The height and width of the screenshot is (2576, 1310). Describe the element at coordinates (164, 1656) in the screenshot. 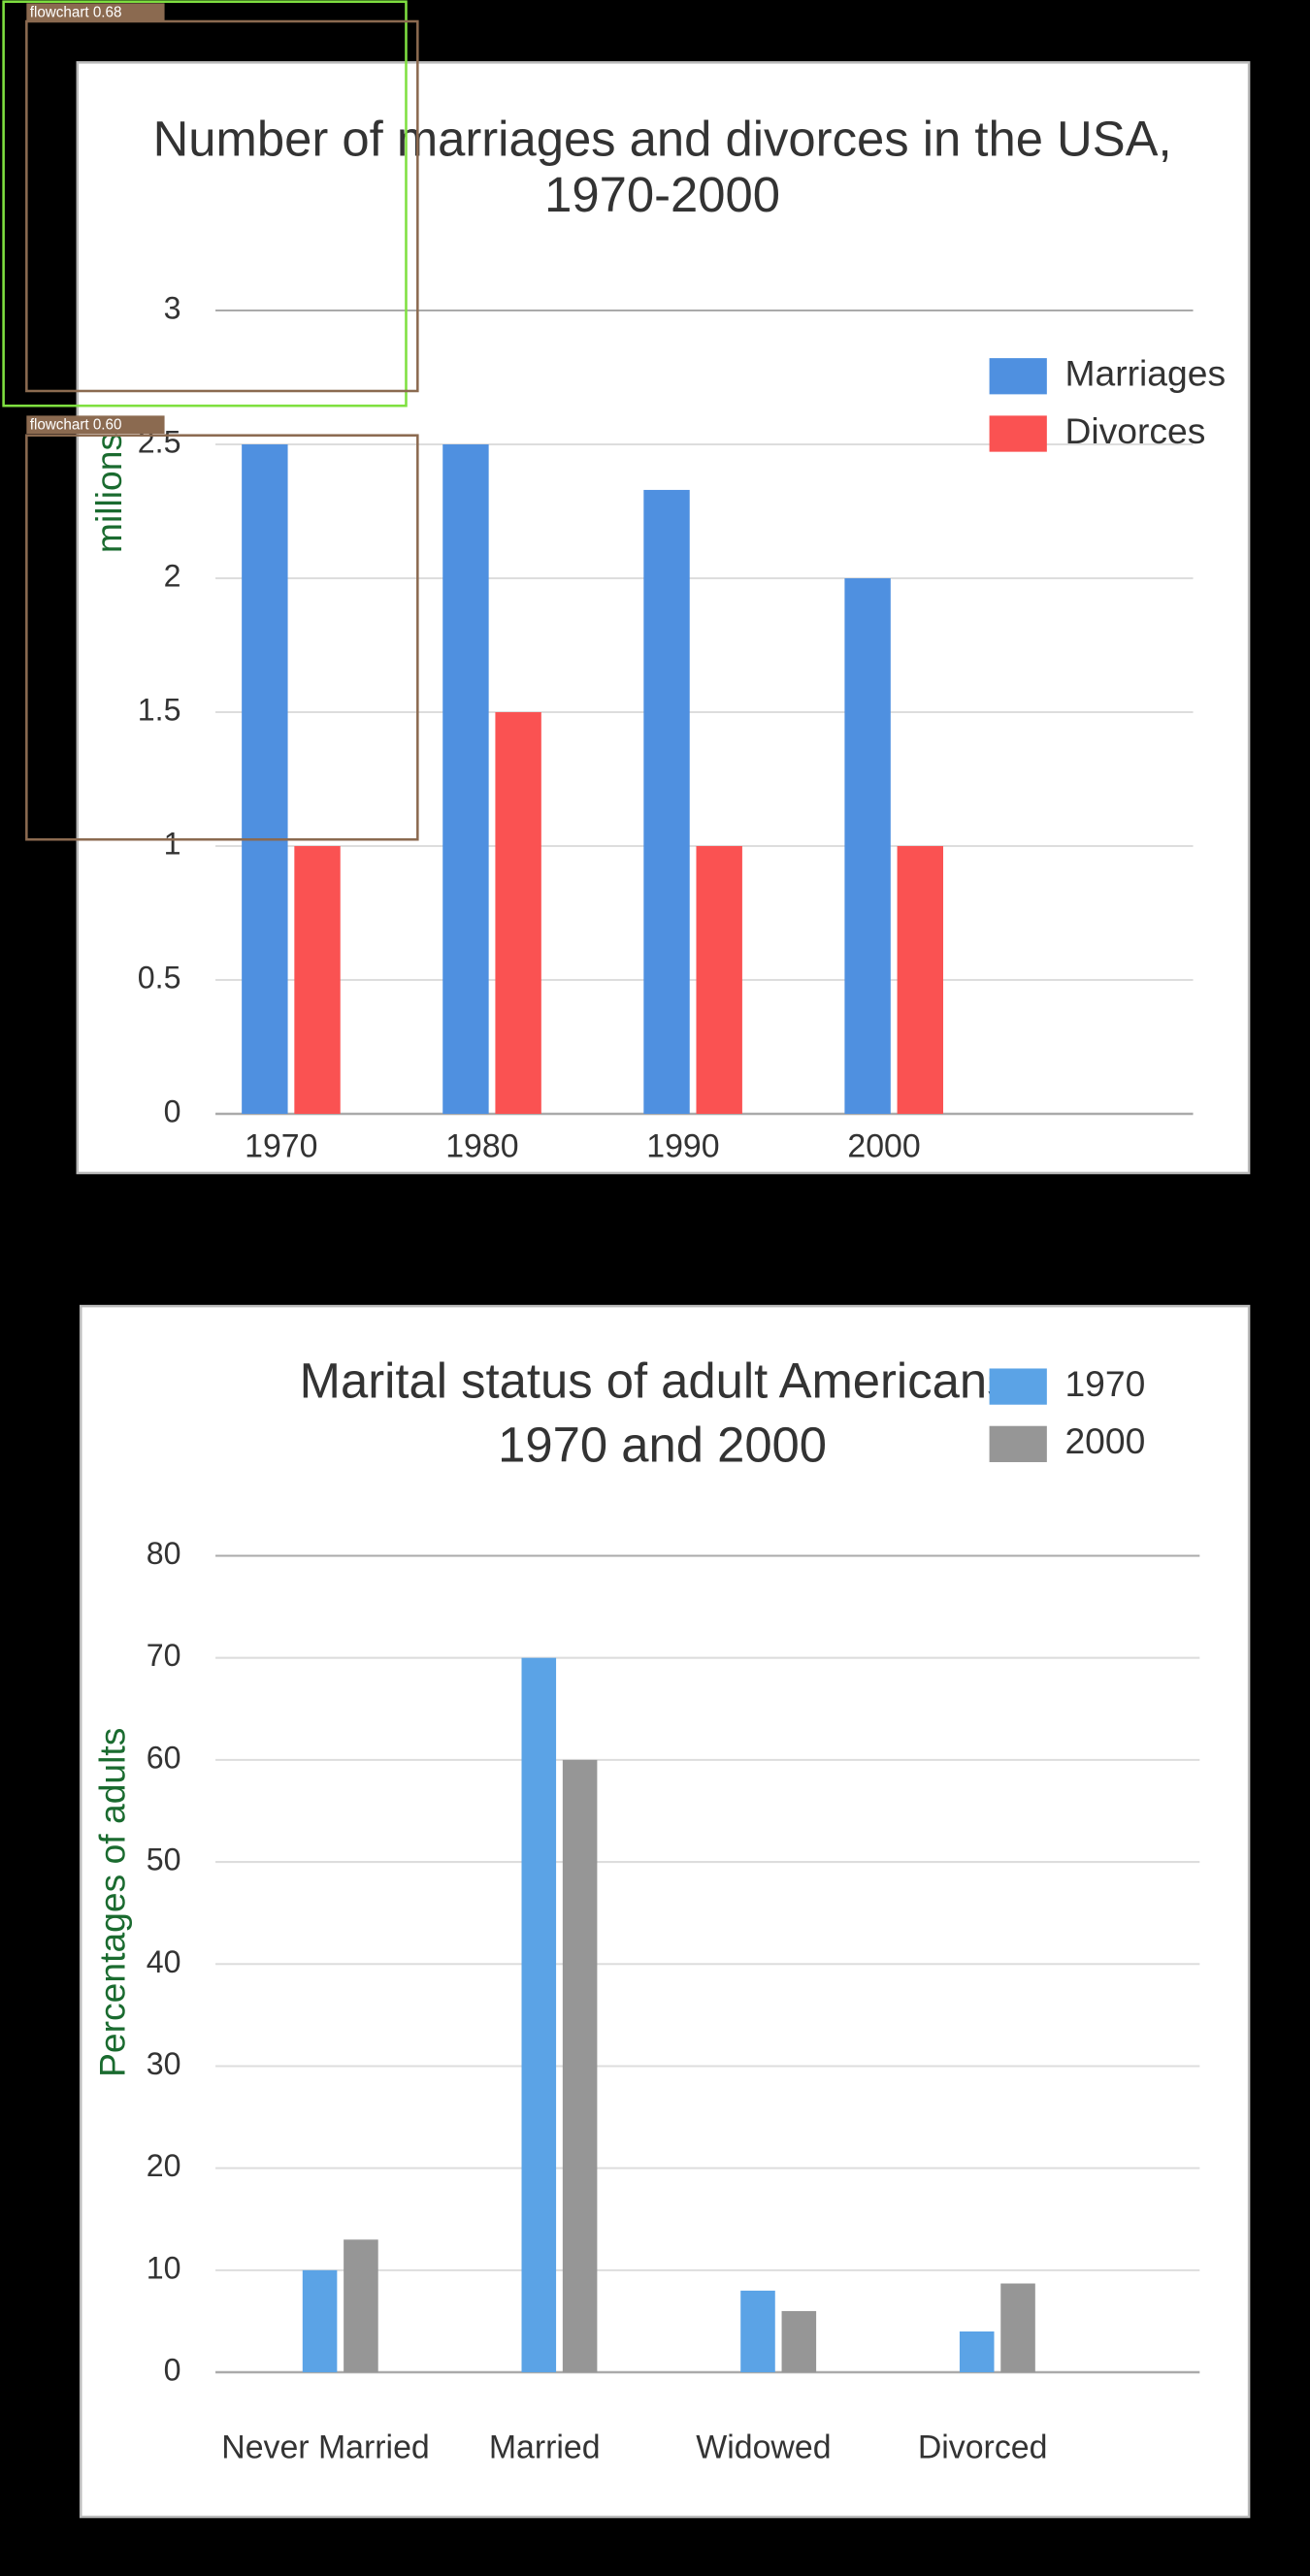

I see `y-tick-label: 70` at that location.